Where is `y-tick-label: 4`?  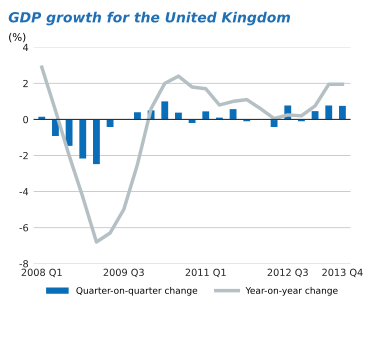 y-tick-label: 4 is located at coordinates (25, 48).